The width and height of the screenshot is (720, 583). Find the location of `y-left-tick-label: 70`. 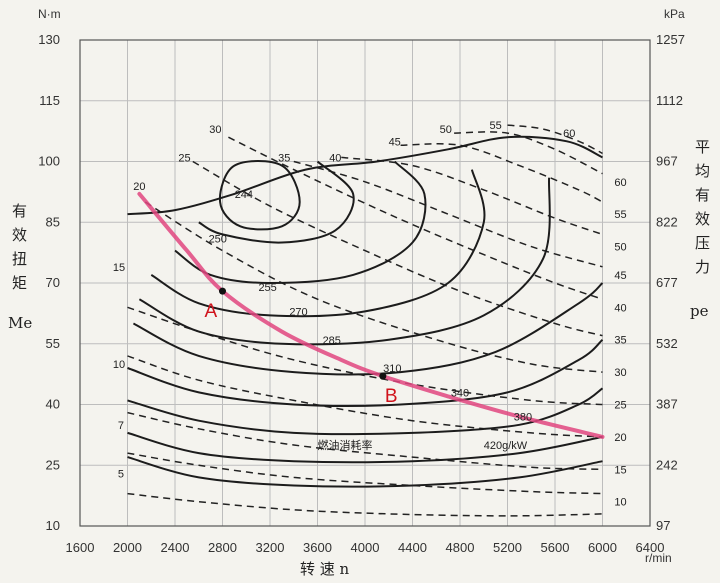

y-left-tick-label: 70 is located at coordinates (53, 282).